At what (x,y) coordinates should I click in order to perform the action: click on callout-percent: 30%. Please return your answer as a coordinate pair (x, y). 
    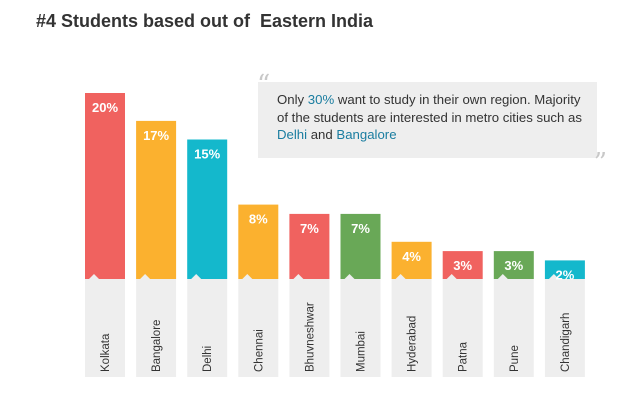
    Looking at the image, I should click on (321, 99).